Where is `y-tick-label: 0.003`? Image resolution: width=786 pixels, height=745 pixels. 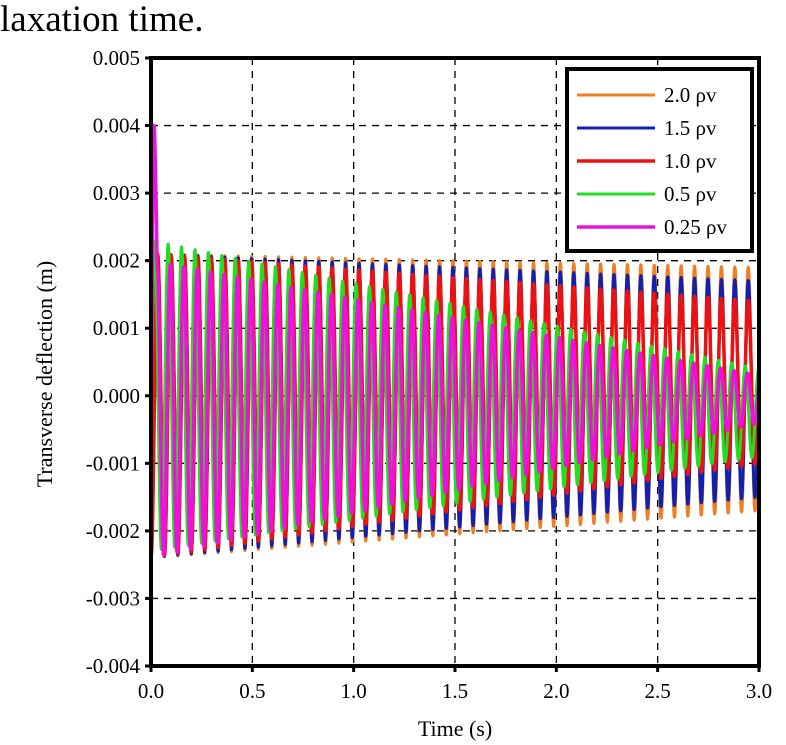 y-tick-label: 0.003 is located at coordinates (116, 193).